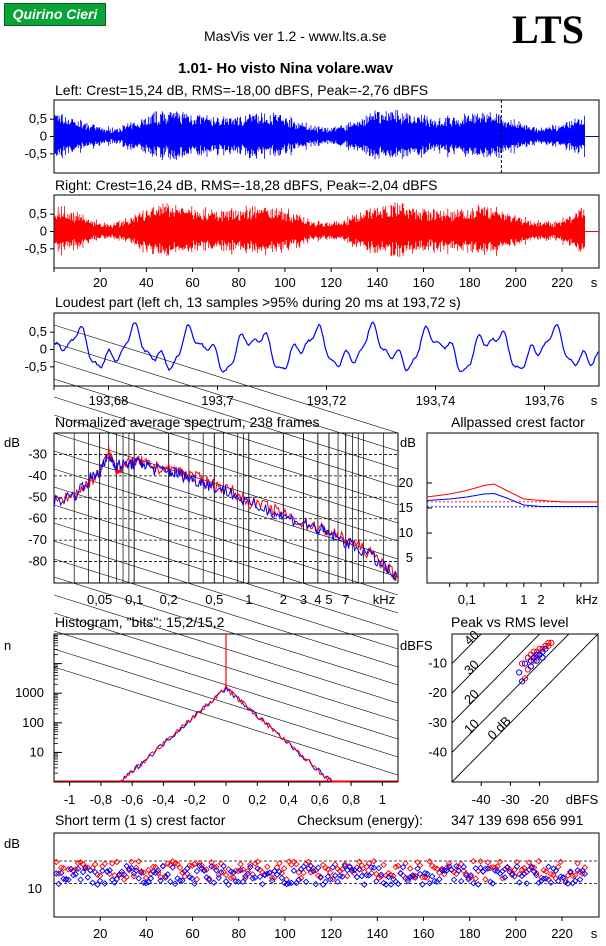 The width and height of the screenshot is (606, 946). What do you see at coordinates (101, 799) in the screenshot?
I see `histogram-x-tick-label: -0,8` at bounding box center [101, 799].